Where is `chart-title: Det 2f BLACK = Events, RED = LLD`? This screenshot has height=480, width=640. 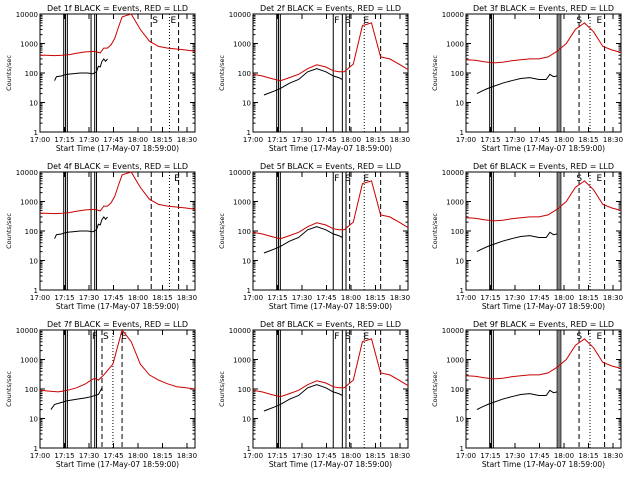
chart-title: Det 2f BLACK = Events, RED = LLD is located at coordinates (330, 8).